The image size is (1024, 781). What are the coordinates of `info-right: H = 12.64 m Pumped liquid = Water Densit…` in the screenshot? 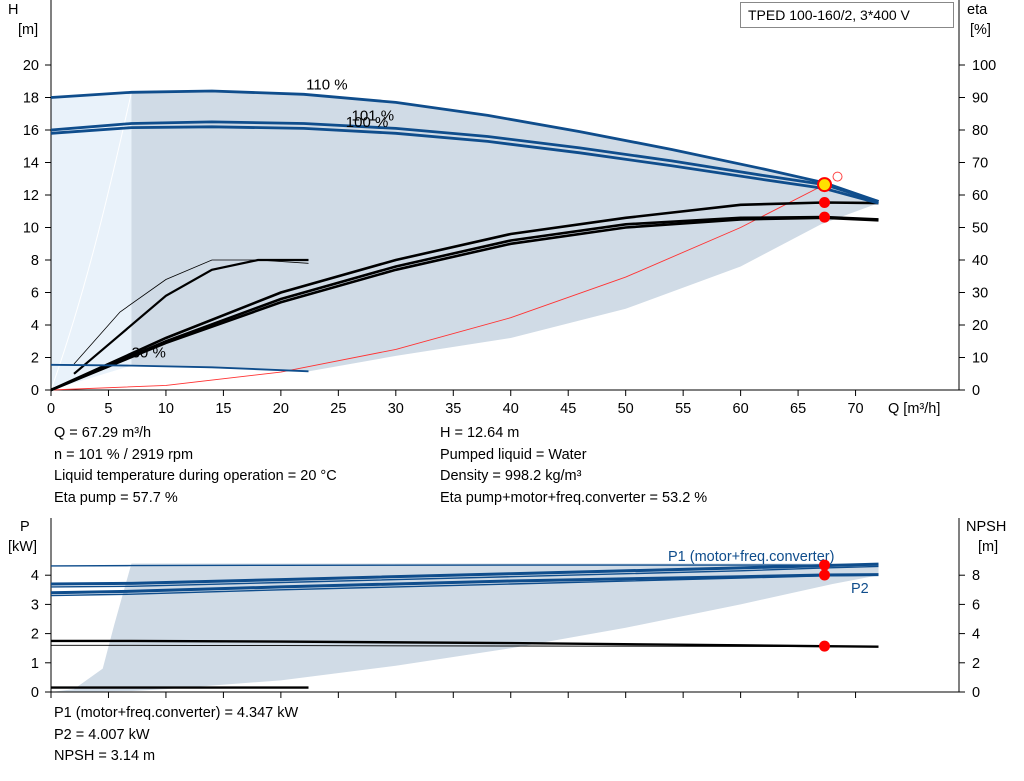 It's located at (573, 466).